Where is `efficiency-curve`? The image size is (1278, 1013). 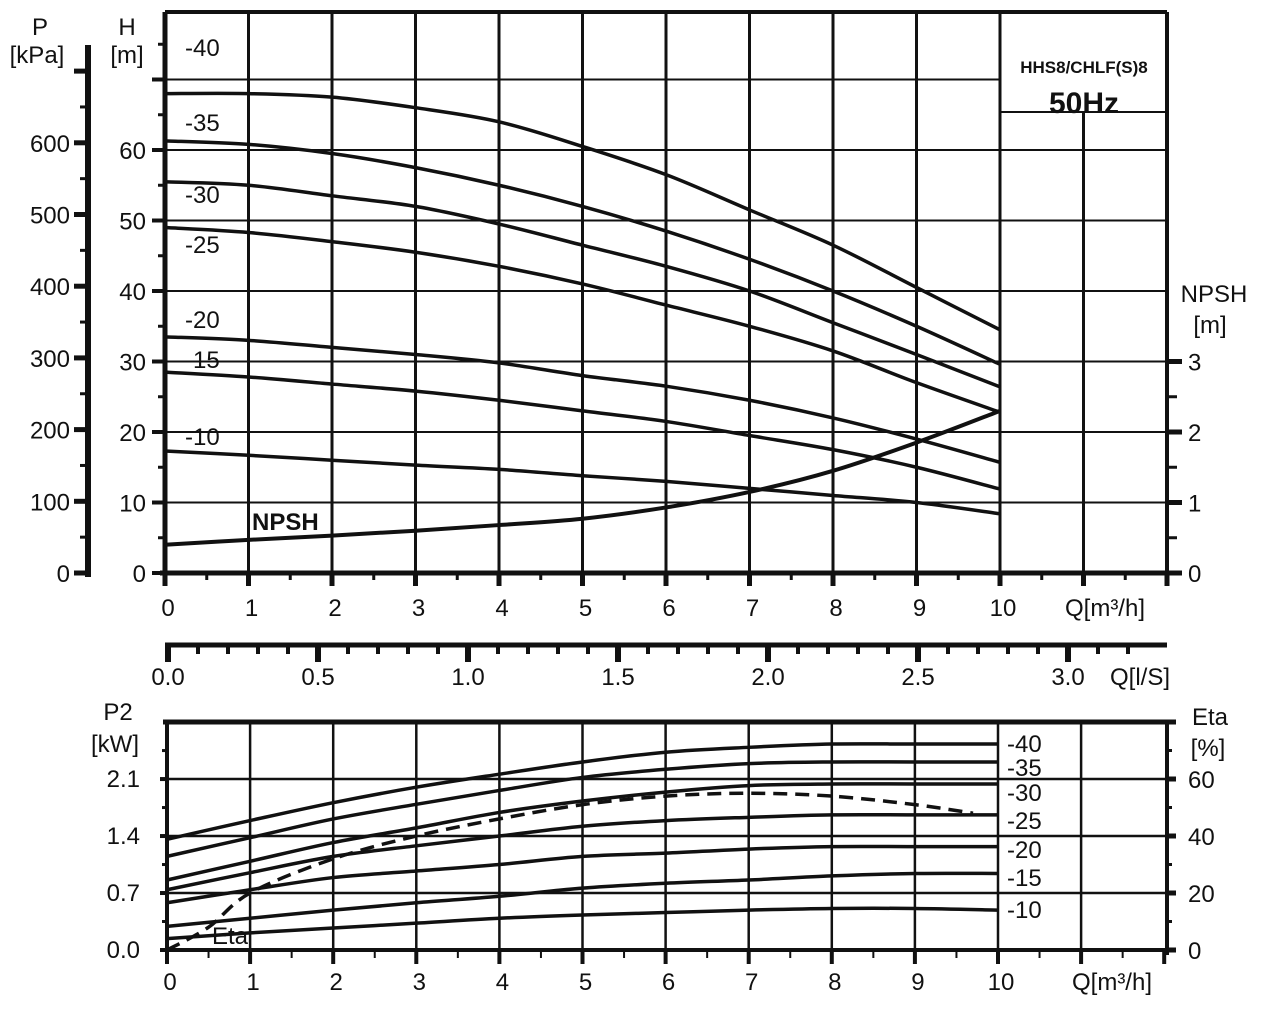
efficiency-curve is located at coordinates (570, 871).